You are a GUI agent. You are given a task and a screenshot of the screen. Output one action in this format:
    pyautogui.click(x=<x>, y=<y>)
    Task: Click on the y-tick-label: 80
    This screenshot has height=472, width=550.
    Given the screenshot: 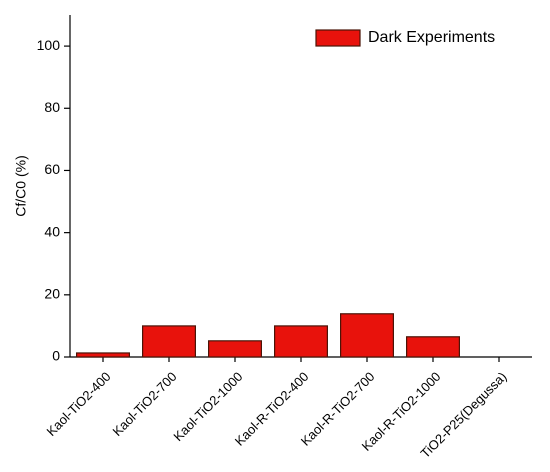 What is the action you would take?
    pyautogui.click(x=52, y=107)
    